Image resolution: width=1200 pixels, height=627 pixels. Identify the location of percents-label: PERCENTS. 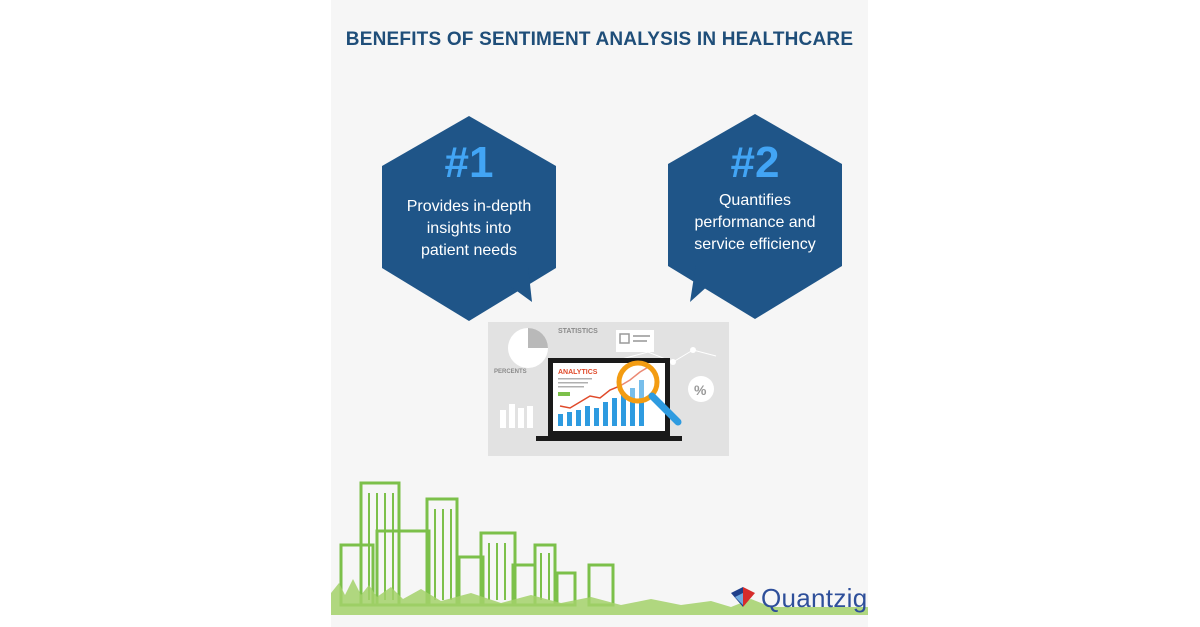
(510, 372).